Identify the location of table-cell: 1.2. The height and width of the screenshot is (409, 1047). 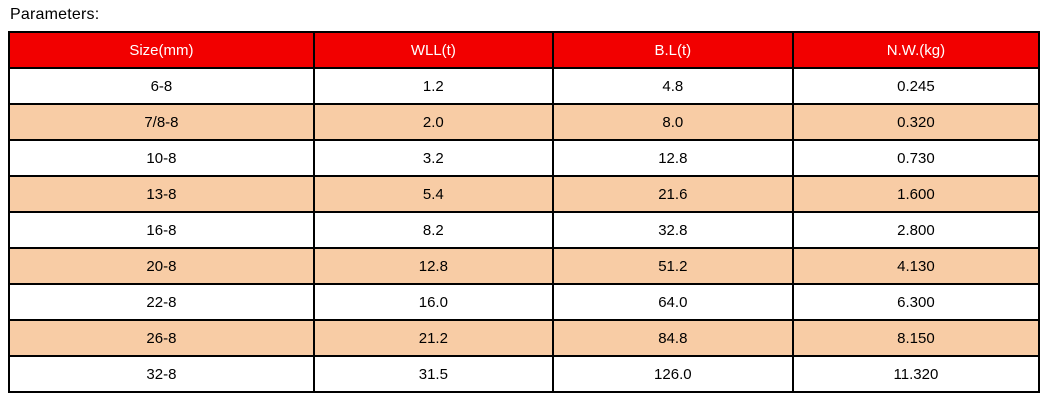
(433, 86).